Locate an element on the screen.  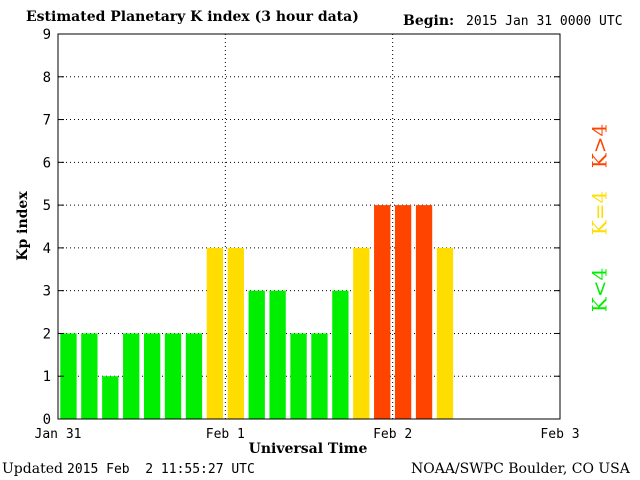
x-tick-label: Feb 1 is located at coordinates (225, 434).